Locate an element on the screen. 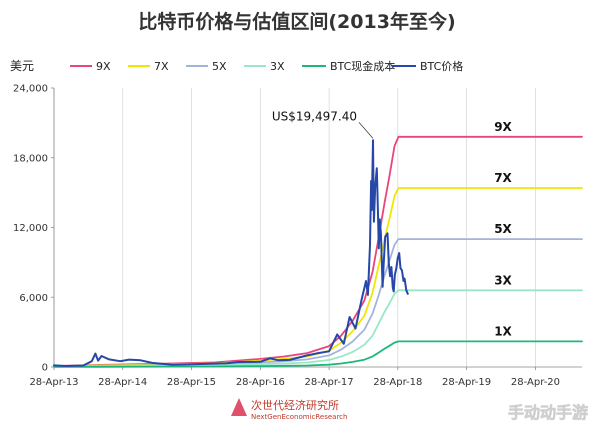 The image size is (594, 428). watermark-logo-icon is located at coordinates (239, 407).